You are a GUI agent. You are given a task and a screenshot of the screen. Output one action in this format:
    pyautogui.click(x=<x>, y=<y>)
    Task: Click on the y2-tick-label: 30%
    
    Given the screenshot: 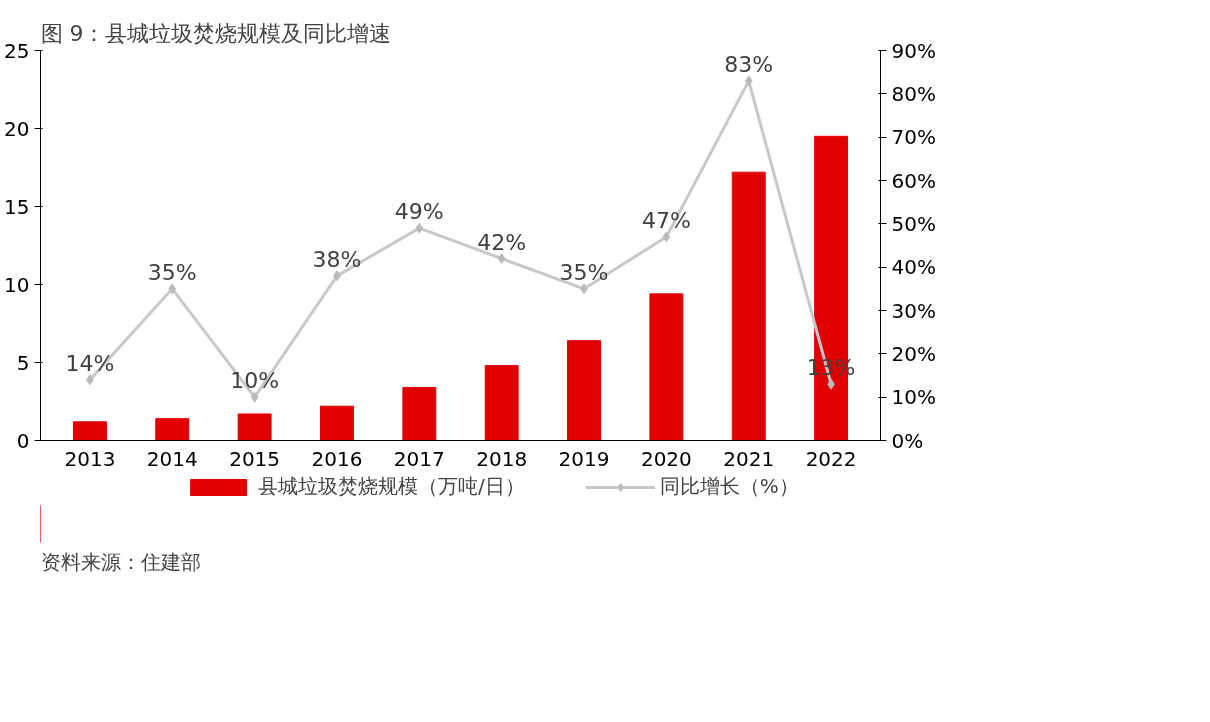 What is the action you would take?
    pyautogui.click(x=913, y=310)
    